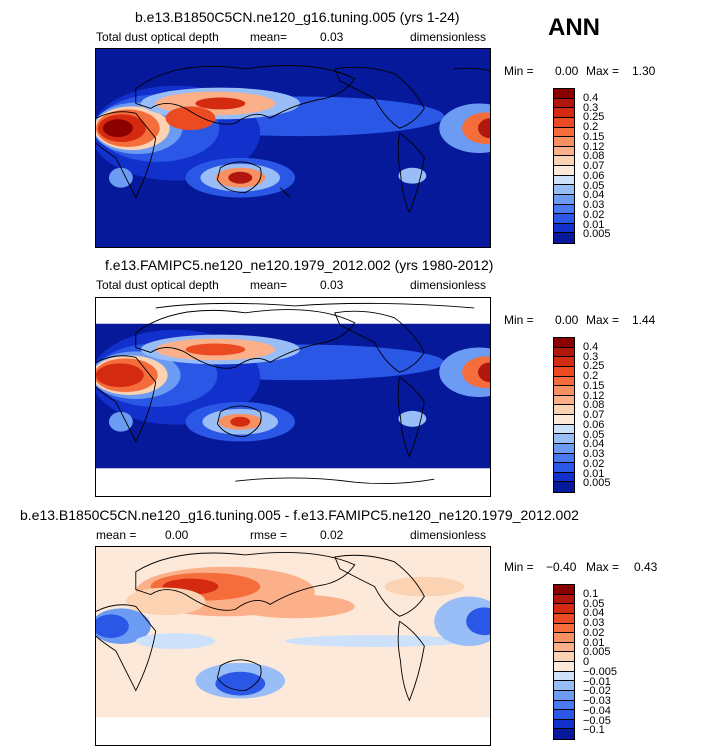 The image size is (710, 755). What do you see at coordinates (594, 730) in the screenshot?
I see `panel3-tick: −0.1` at bounding box center [594, 730].